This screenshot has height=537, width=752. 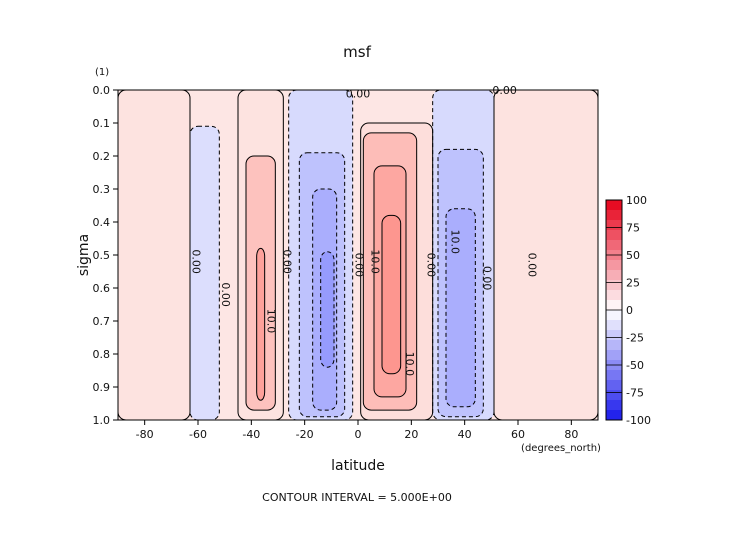 What do you see at coordinates (518, 434) in the screenshot?
I see `x-tick-label: 60` at bounding box center [518, 434].